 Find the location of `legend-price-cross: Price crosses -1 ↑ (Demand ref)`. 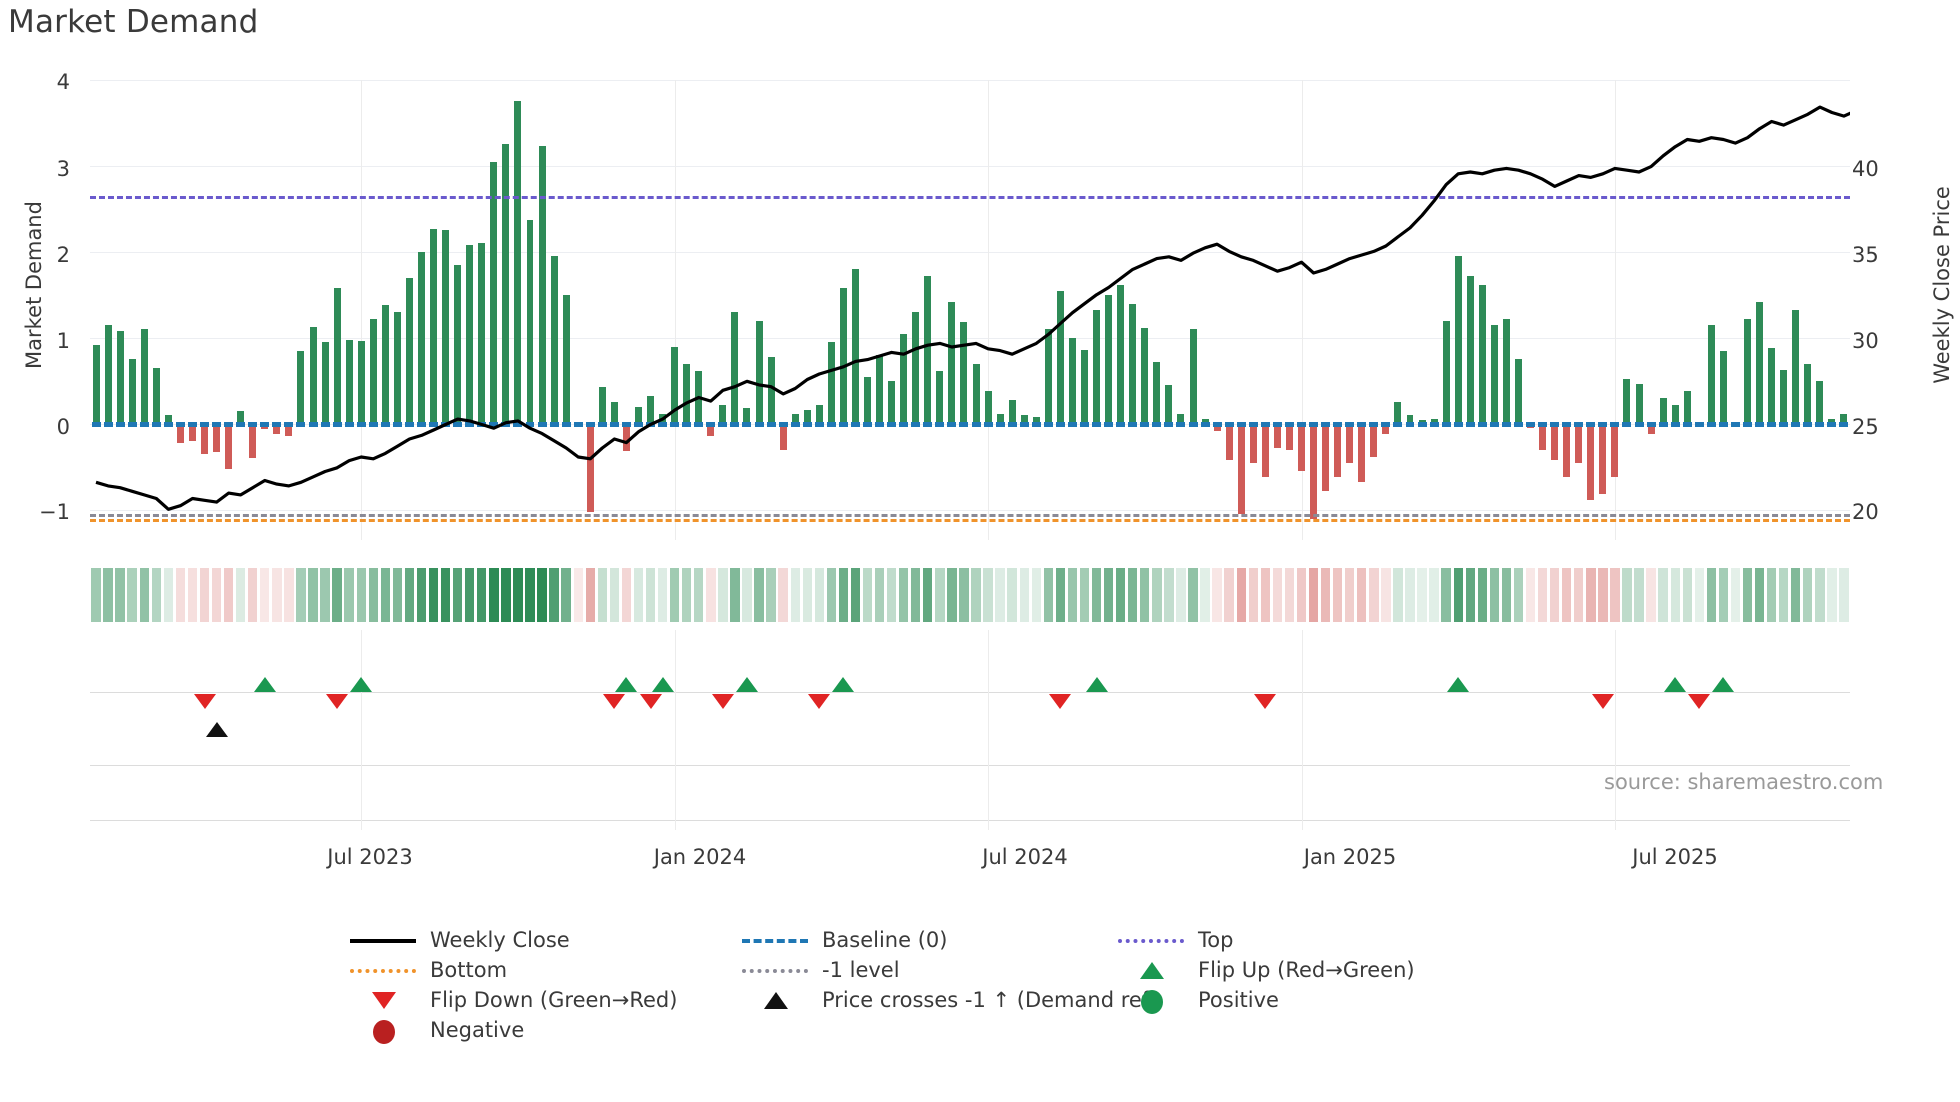

legend-price-cross: Price crosses -1 ↑ (Demand ref) is located at coordinates (949, 1000).